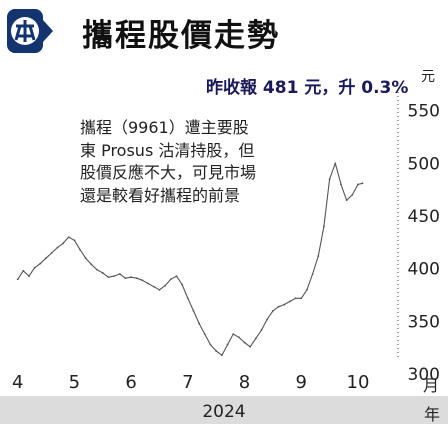 This screenshot has height=428, width=448. What do you see at coordinates (428, 77) in the screenshot?
I see `y-axis-unit: 元` at bounding box center [428, 77].